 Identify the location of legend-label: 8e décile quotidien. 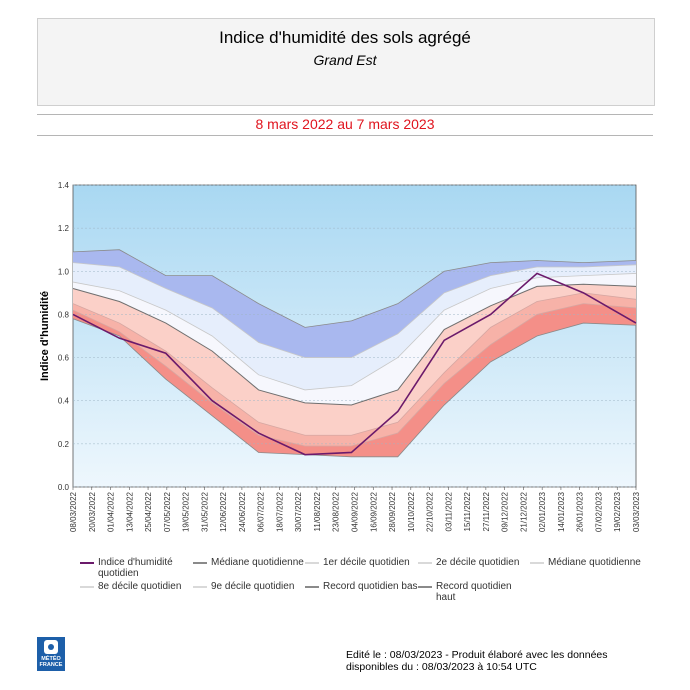
(140, 586).